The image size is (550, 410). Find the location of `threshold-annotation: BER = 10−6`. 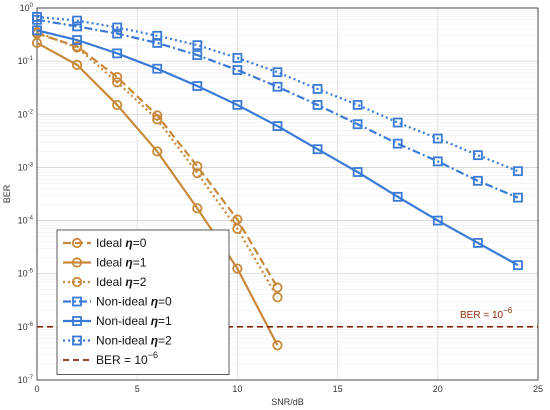

threshold-annotation: BER = 10−6 is located at coordinates (486, 313).